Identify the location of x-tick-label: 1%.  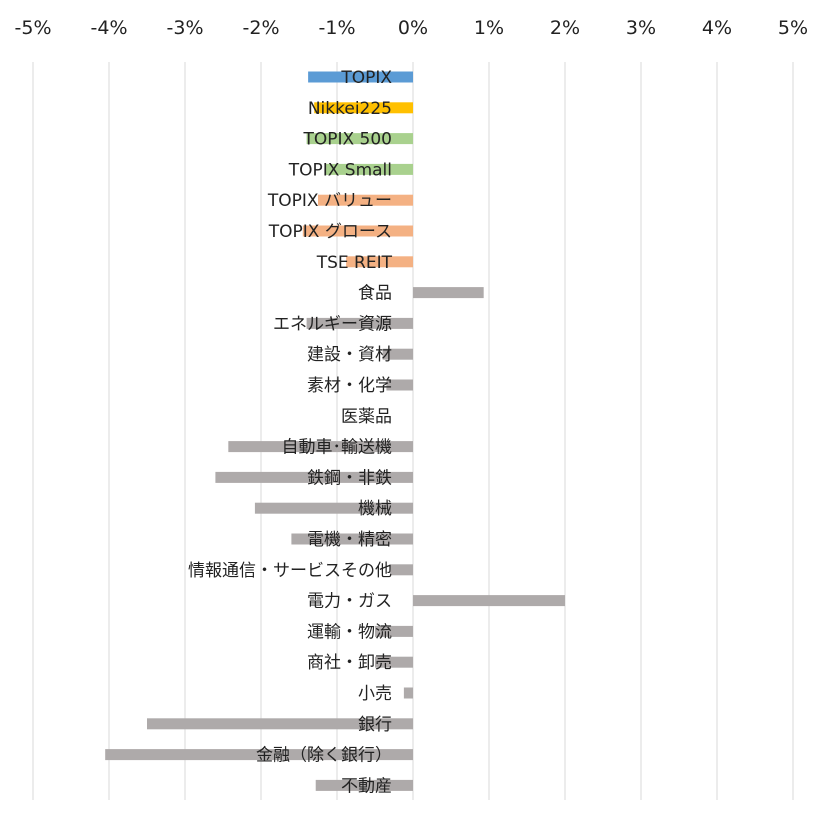
(489, 28).